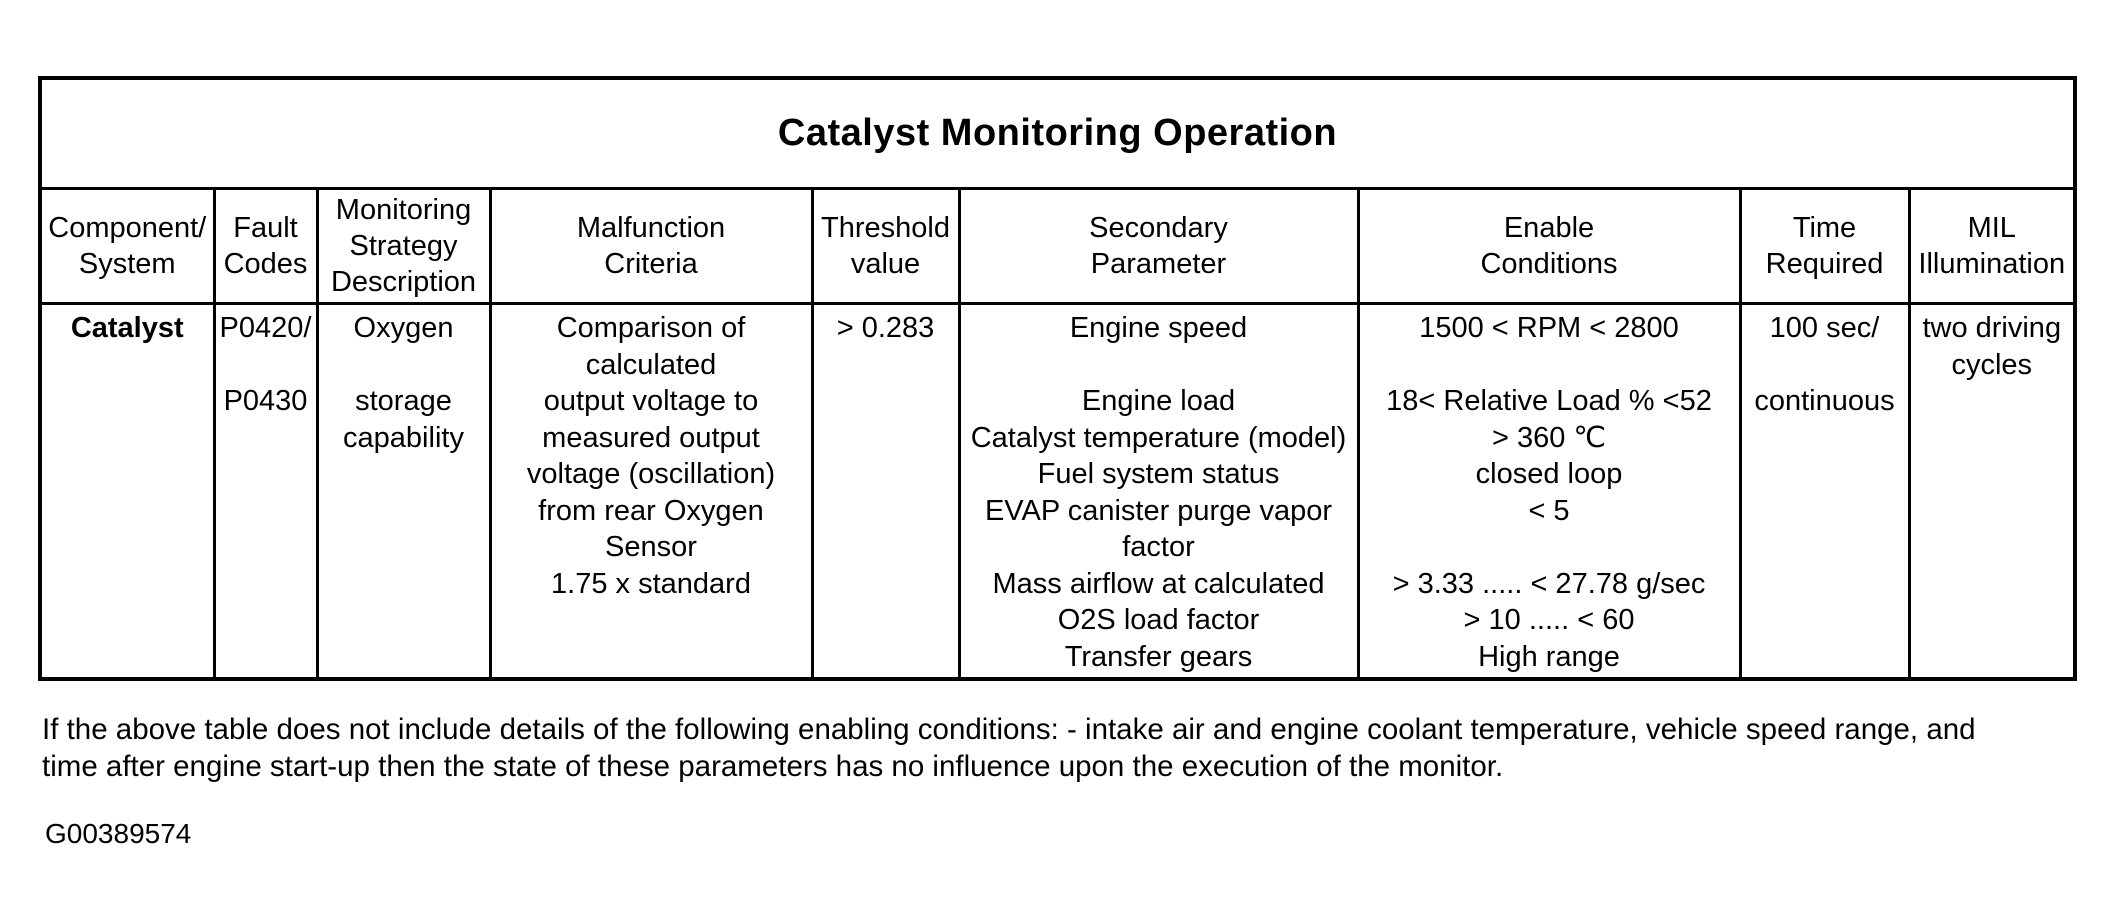 The width and height of the screenshot is (2114, 917). What do you see at coordinates (265, 491) in the screenshot?
I see `cell-fault-codes: P0420/ P0430` at bounding box center [265, 491].